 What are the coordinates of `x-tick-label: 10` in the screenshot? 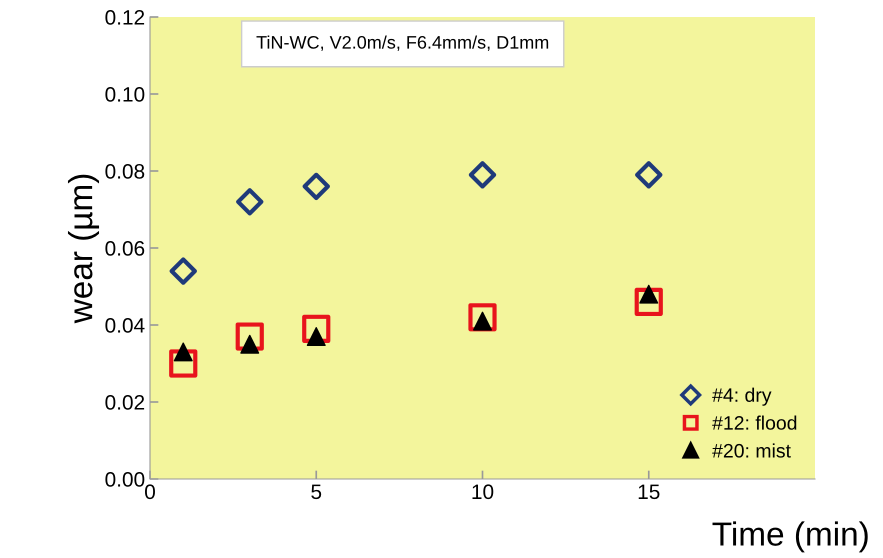 It's located at (483, 492).